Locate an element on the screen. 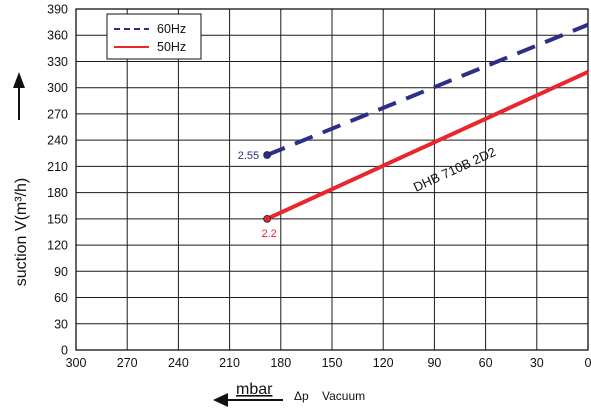 The height and width of the screenshot is (410, 591). y-axis-label-group: suction V(m³/h) is located at coordinates (21, 179).